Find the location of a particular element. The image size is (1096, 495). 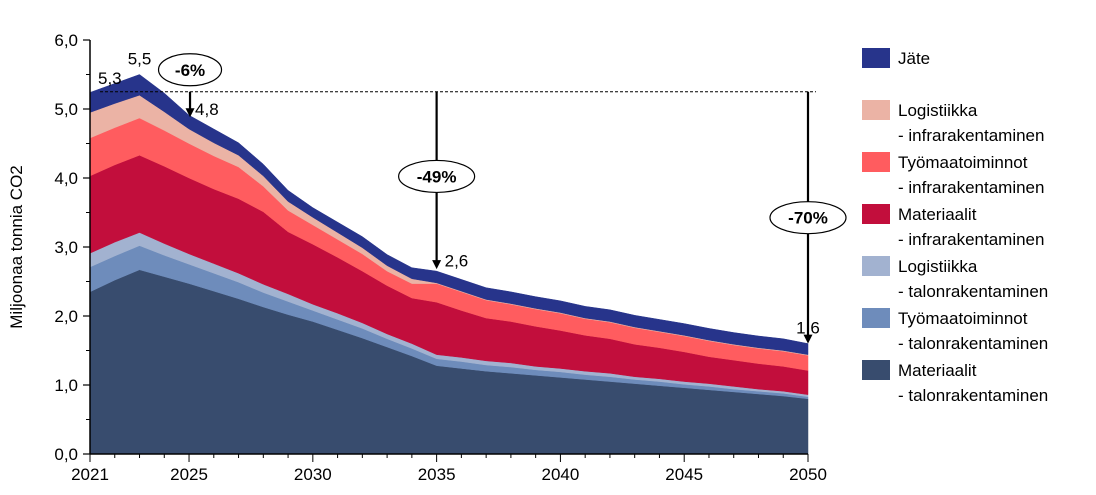

value-label: 5,3 is located at coordinates (110, 78).